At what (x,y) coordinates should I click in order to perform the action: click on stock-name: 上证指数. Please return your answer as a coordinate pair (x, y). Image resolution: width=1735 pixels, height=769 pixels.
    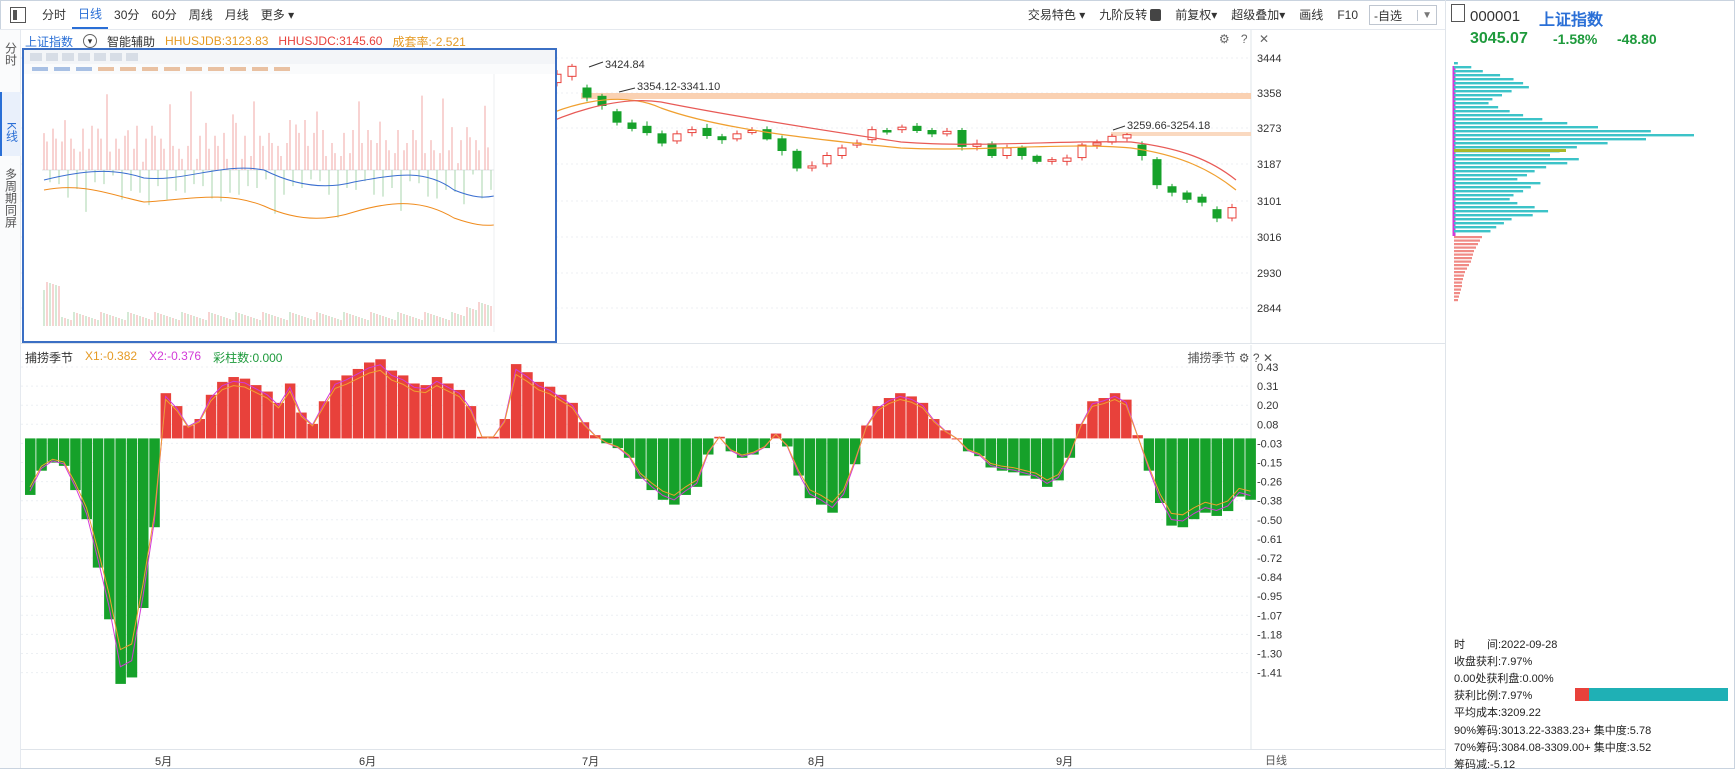
    Looking at the image, I should click on (1571, 20).